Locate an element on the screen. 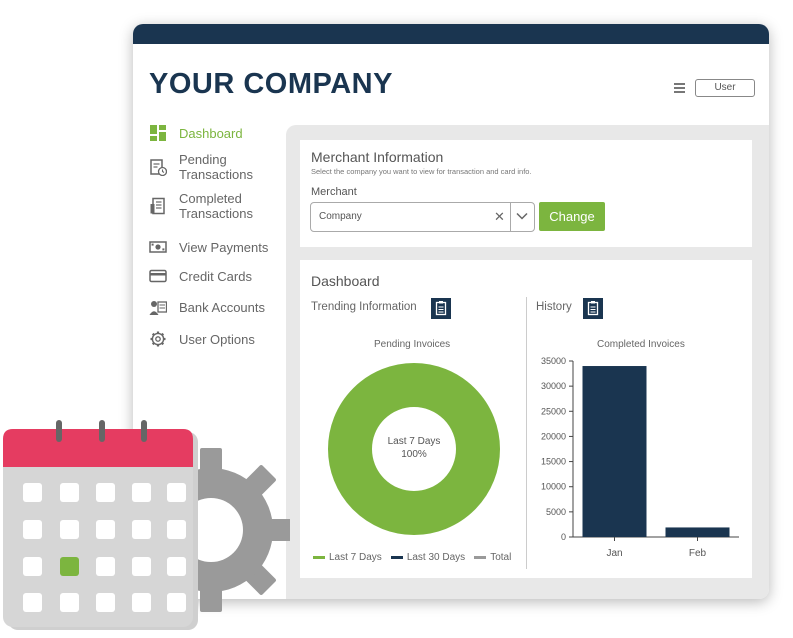  clear-x-icon: ✕ is located at coordinates (499, 216).